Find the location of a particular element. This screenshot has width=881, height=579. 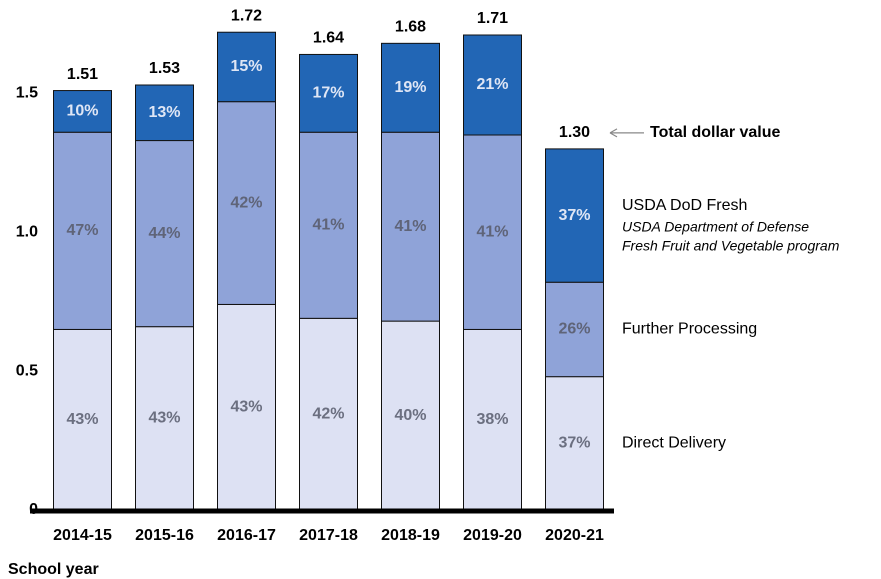

total-label: 1.53 is located at coordinates (164, 68).